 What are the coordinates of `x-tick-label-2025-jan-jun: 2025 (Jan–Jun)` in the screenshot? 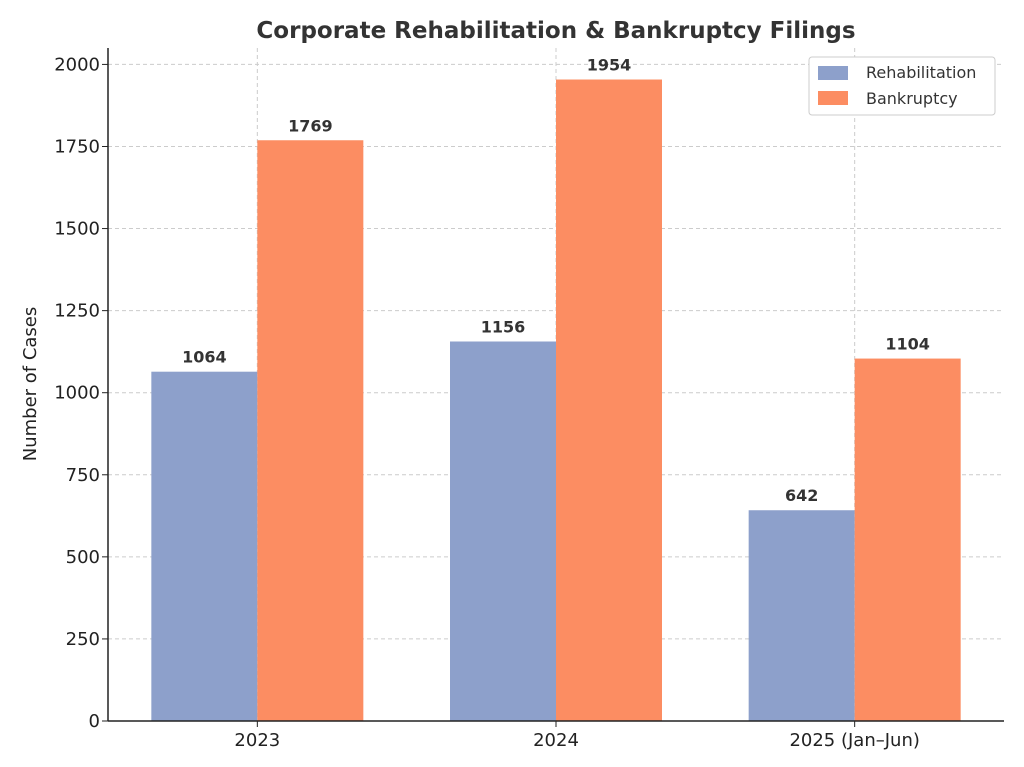 It's located at (854, 740).